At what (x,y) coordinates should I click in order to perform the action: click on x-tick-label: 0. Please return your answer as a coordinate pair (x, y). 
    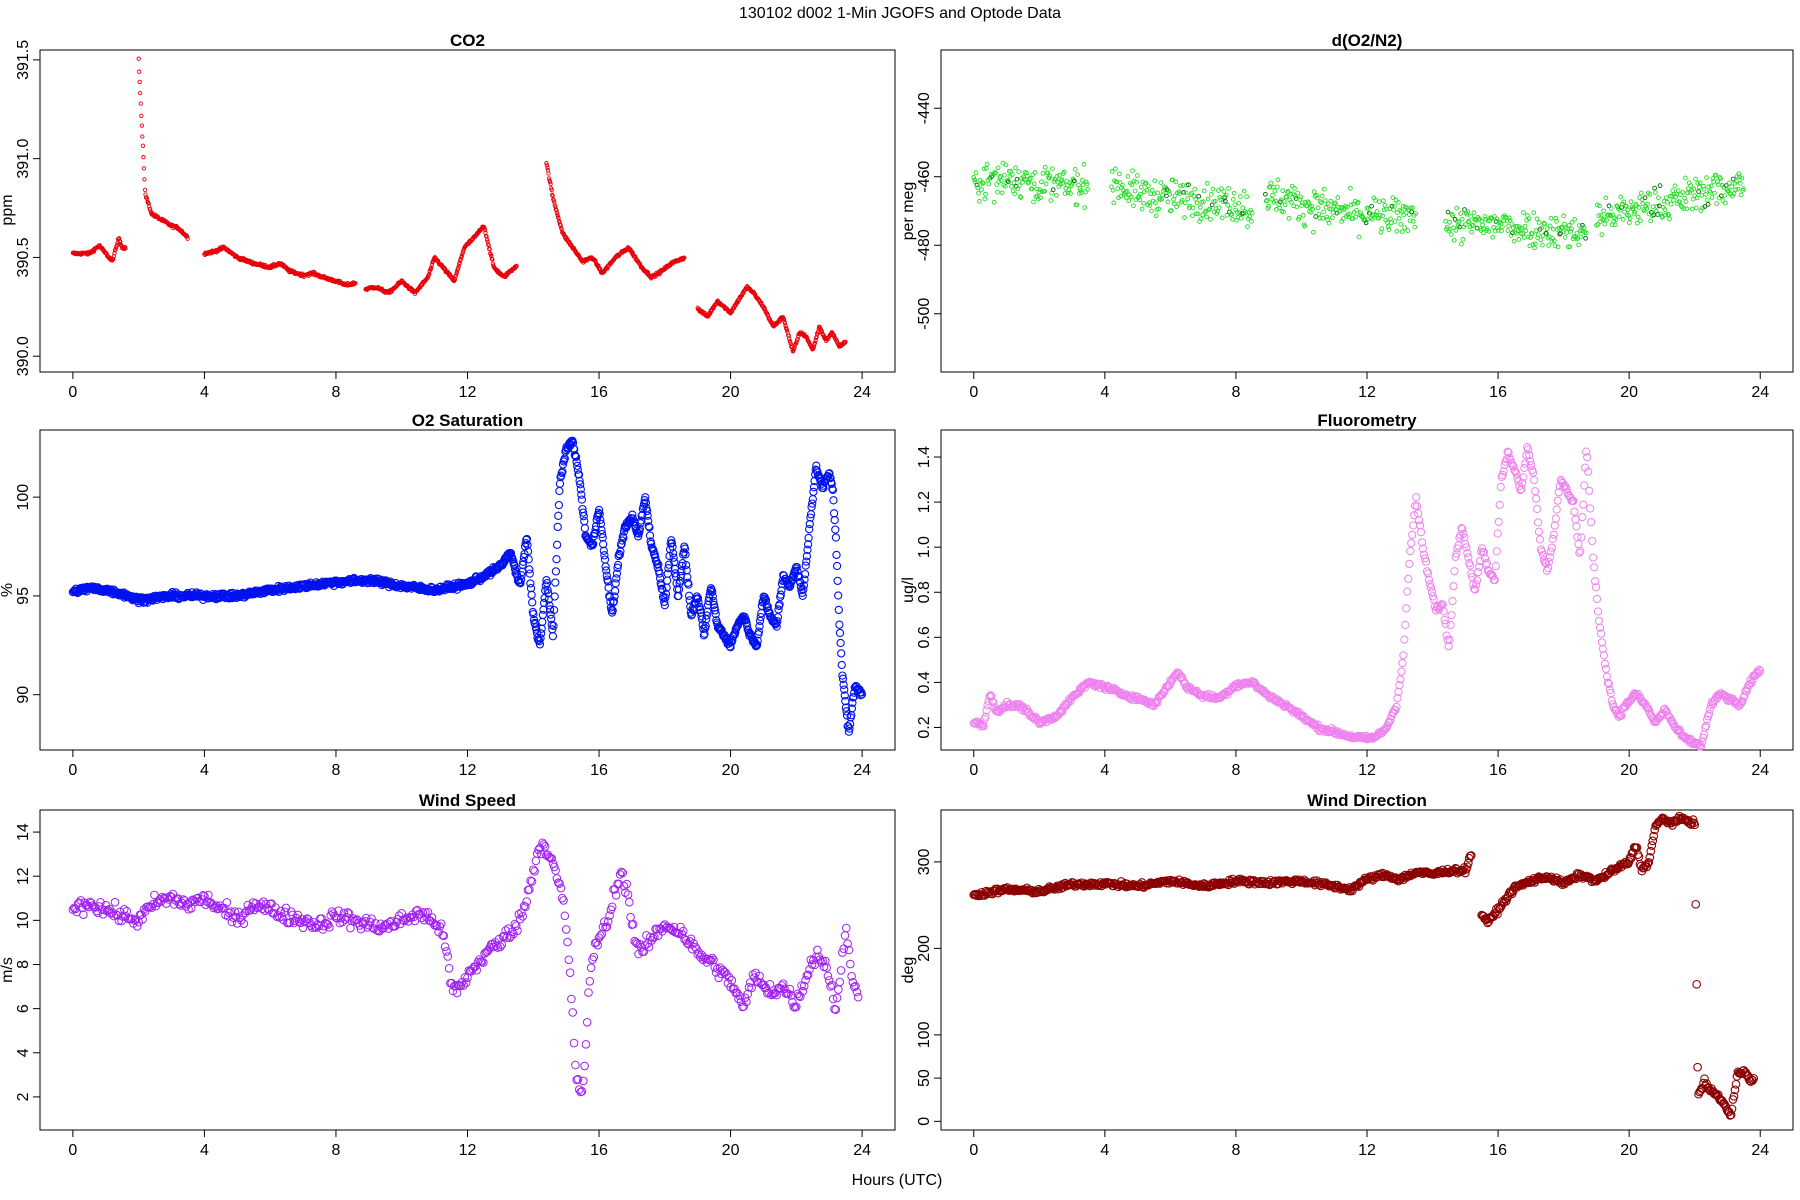
    Looking at the image, I should click on (973, 770).